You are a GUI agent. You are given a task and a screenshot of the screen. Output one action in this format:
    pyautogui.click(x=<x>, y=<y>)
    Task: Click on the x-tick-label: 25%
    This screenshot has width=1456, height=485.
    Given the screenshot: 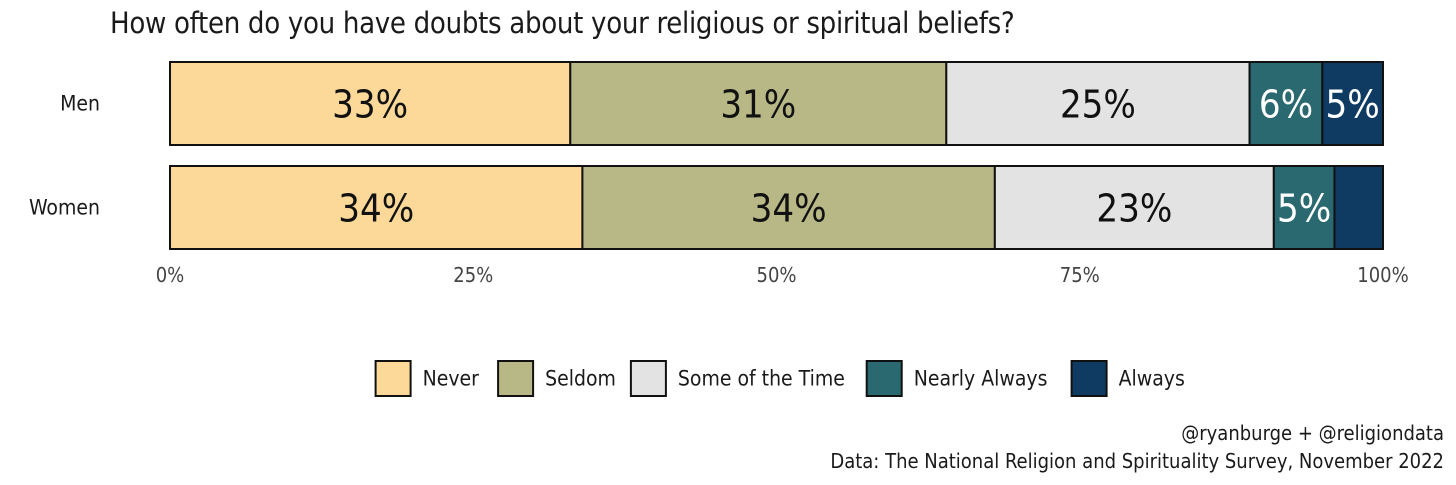 What is the action you would take?
    pyautogui.click(x=473, y=275)
    